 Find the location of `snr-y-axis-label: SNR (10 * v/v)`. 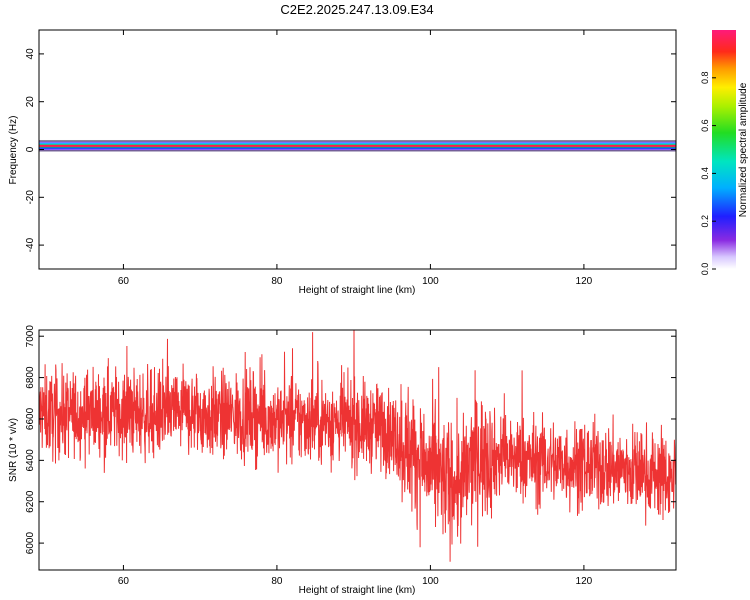

snr-y-axis-label: SNR (10 * v/v) is located at coordinates (13, 450).